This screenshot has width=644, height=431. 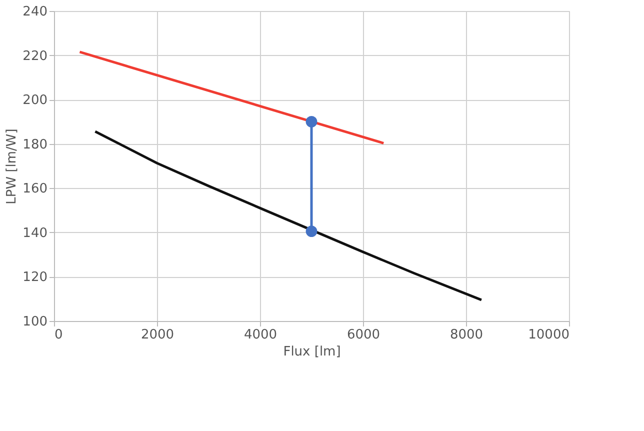 What do you see at coordinates (58, 335) in the screenshot?
I see `x-tick-label: 0` at bounding box center [58, 335].